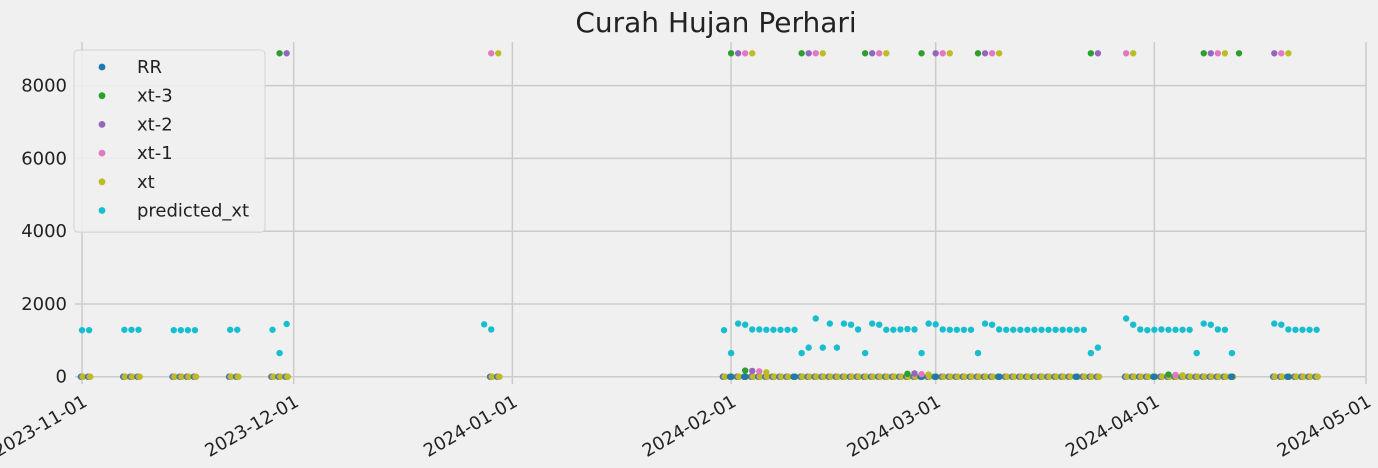  What do you see at coordinates (45, 426) in the screenshot?
I see `x-tick-label: 2023-11-01` at bounding box center [45, 426].